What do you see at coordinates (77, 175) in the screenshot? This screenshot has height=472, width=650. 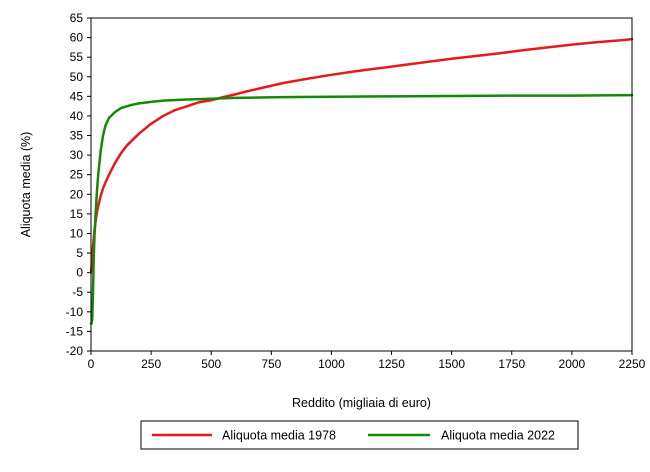 I see `y-tick-label: 25` at bounding box center [77, 175].